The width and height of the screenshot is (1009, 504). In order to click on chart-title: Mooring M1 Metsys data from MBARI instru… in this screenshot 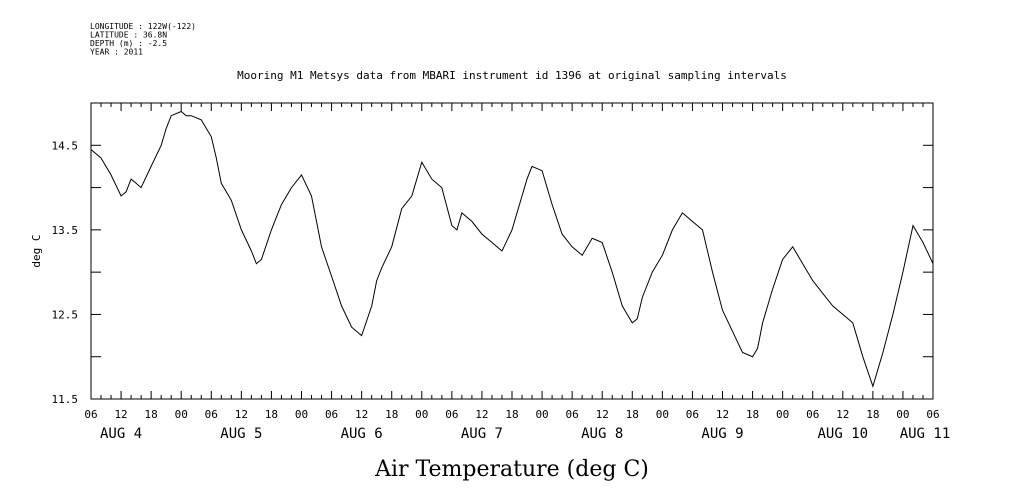, I will do `click(512, 75)`.